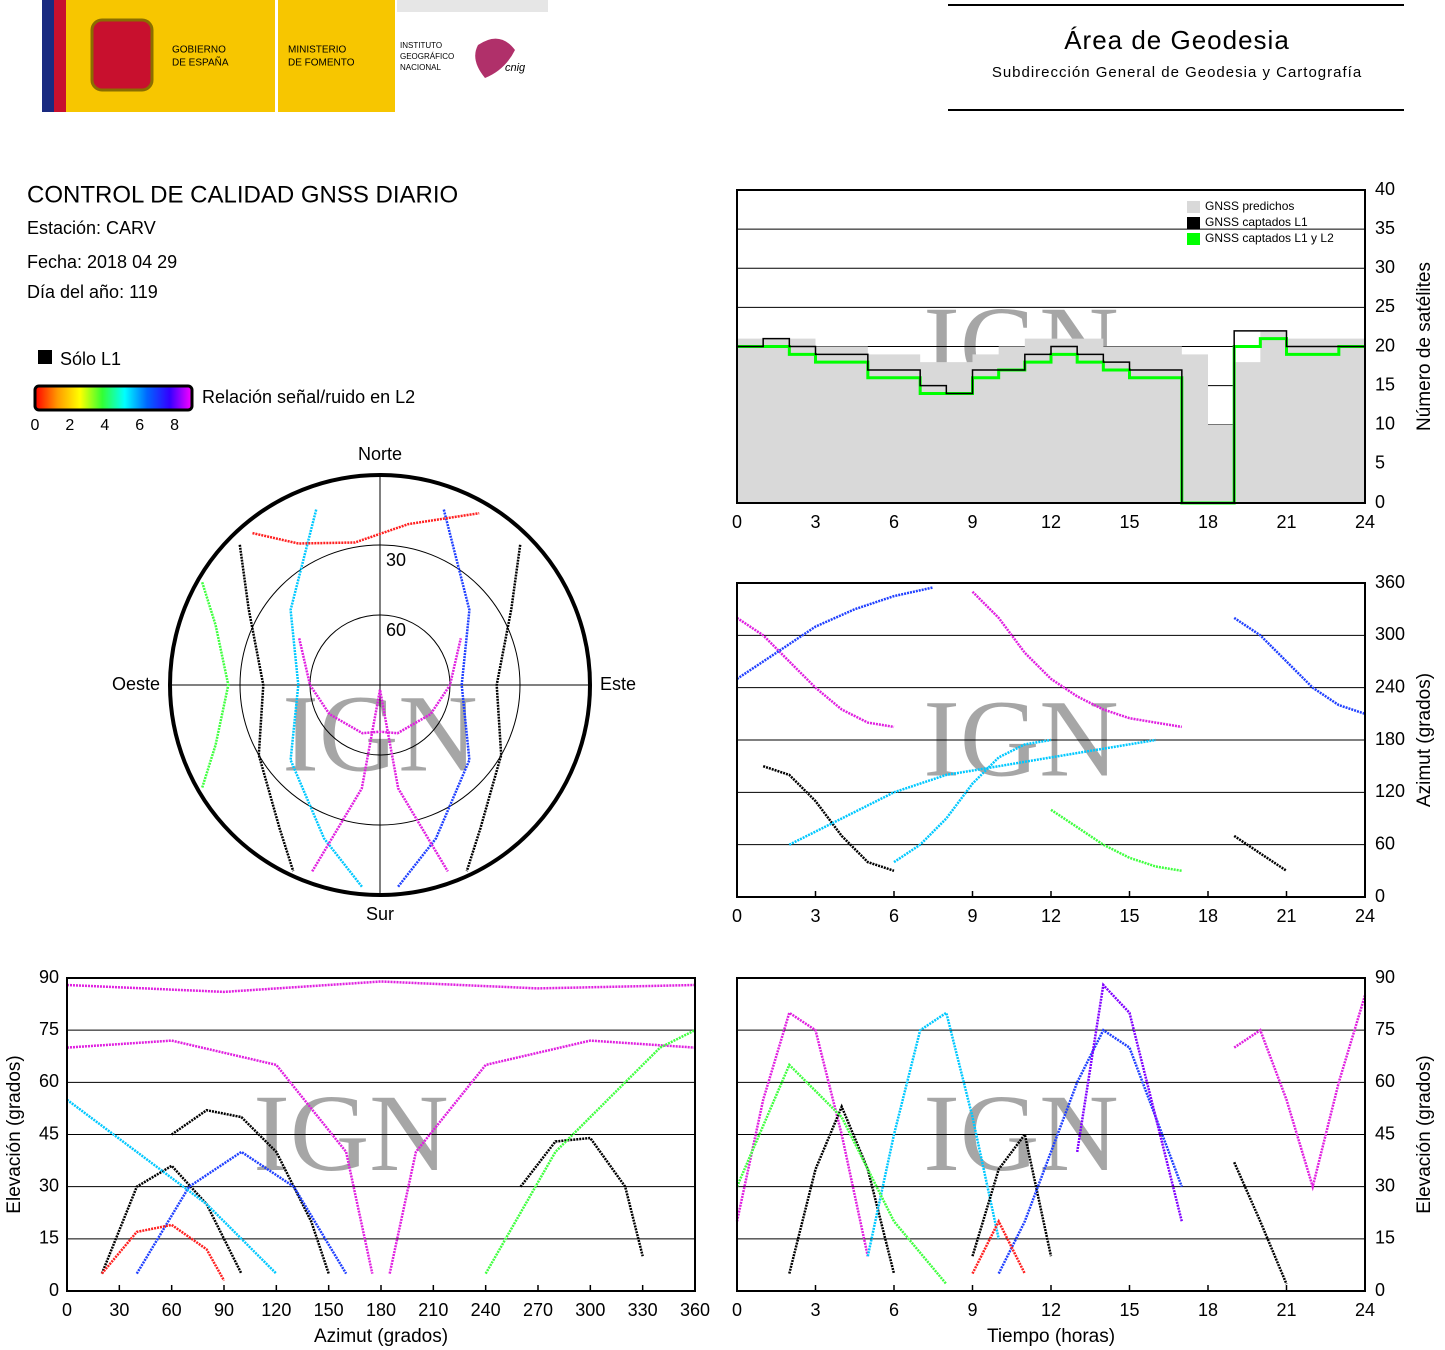 This screenshot has height=1350, width=1445. What do you see at coordinates (1385, 189) in the screenshot?
I see `y-tick-label: 40` at bounding box center [1385, 189].